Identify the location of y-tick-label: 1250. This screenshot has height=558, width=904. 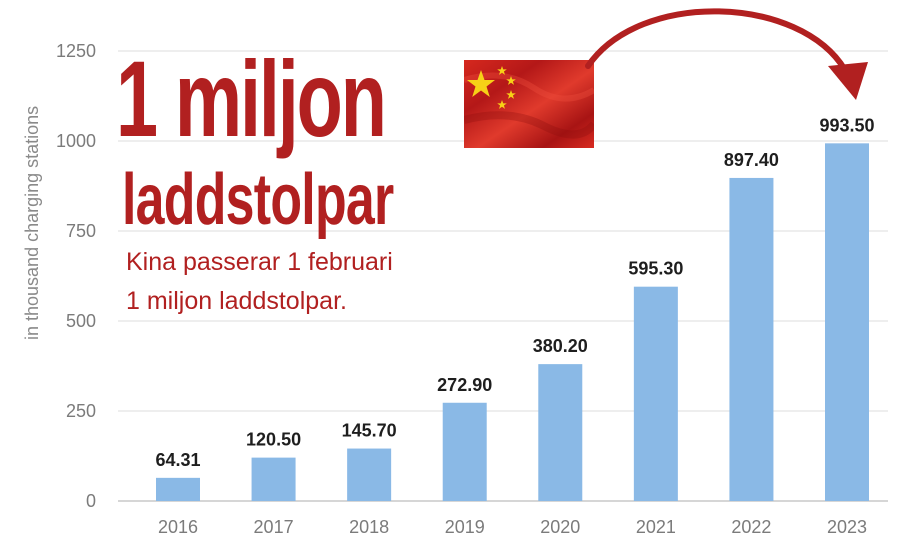
(76, 51).